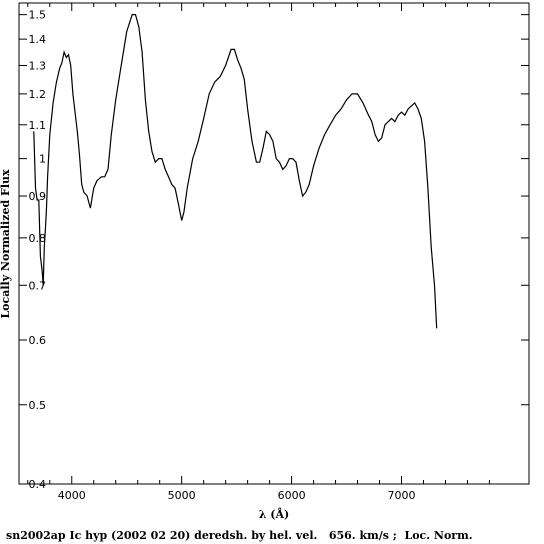 The width and height of the screenshot is (544, 544). I want to click on y-tick-label: 0.5, so click(38, 405).